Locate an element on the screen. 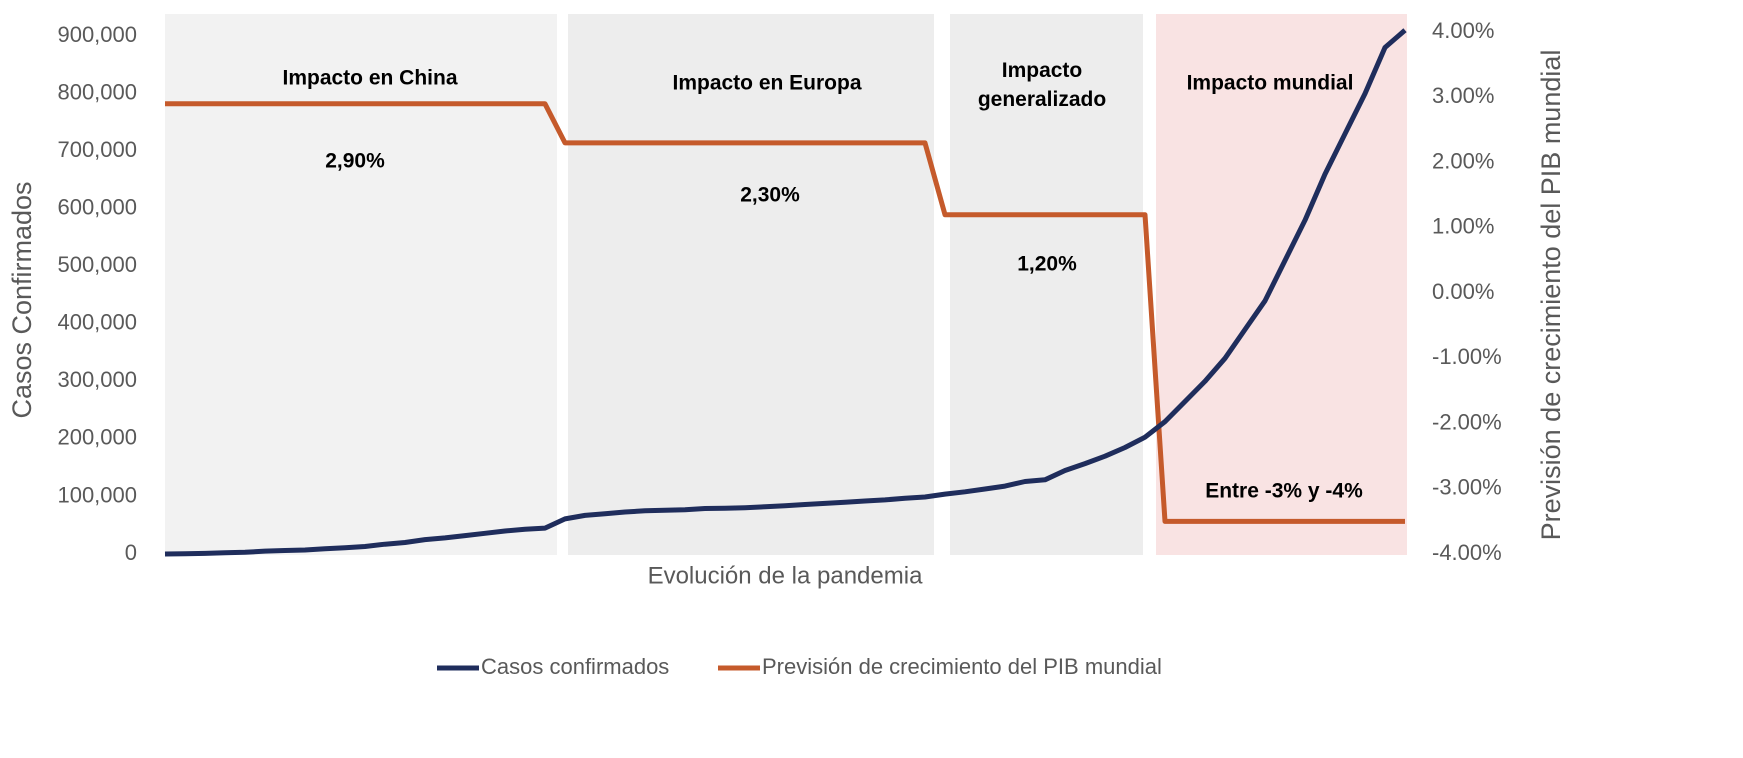 The width and height of the screenshot is (1743, 758). y-tick-label: 400,000 is located at coordinates (97, 322).